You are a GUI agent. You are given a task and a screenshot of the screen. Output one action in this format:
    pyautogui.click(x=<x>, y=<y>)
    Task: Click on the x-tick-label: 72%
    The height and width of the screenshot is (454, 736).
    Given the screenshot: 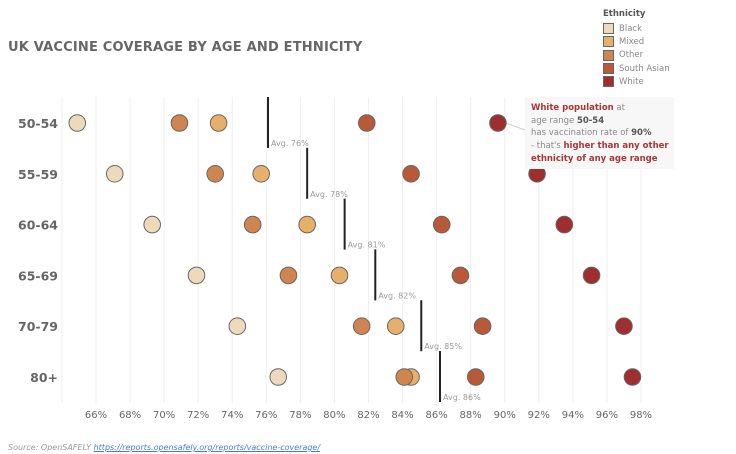 What is the action you would take?
    pyautogui.click(x=198, y=415)
    